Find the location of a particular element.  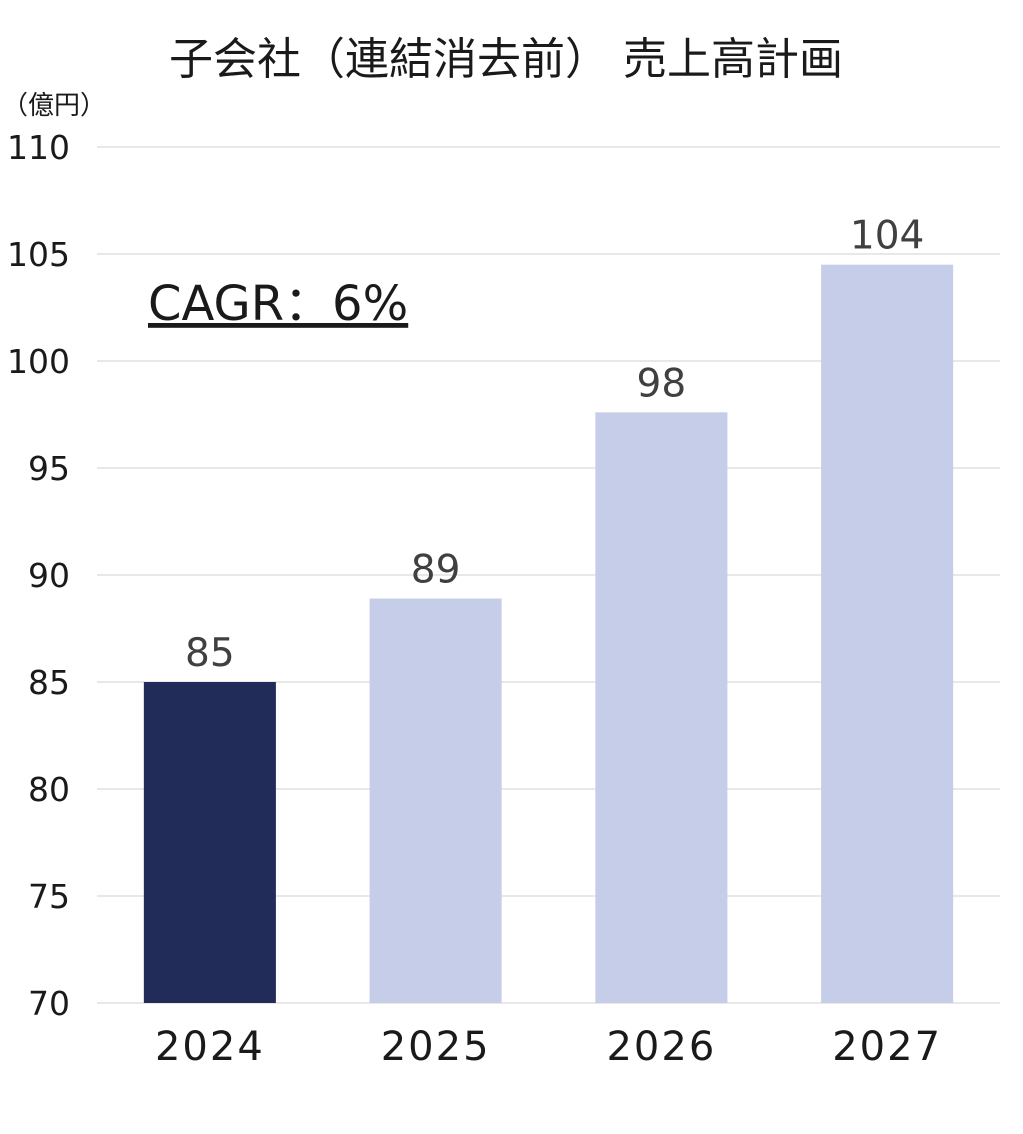

y-tick-label: 90 is located at coordinates (49, 575).